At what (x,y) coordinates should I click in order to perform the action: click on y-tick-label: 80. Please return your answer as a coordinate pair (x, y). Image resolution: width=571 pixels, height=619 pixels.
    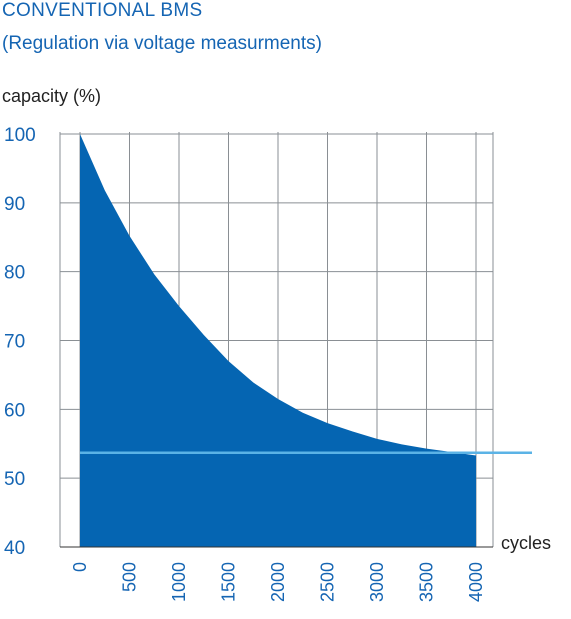
    Looking at the image, I should click on (14, 273).